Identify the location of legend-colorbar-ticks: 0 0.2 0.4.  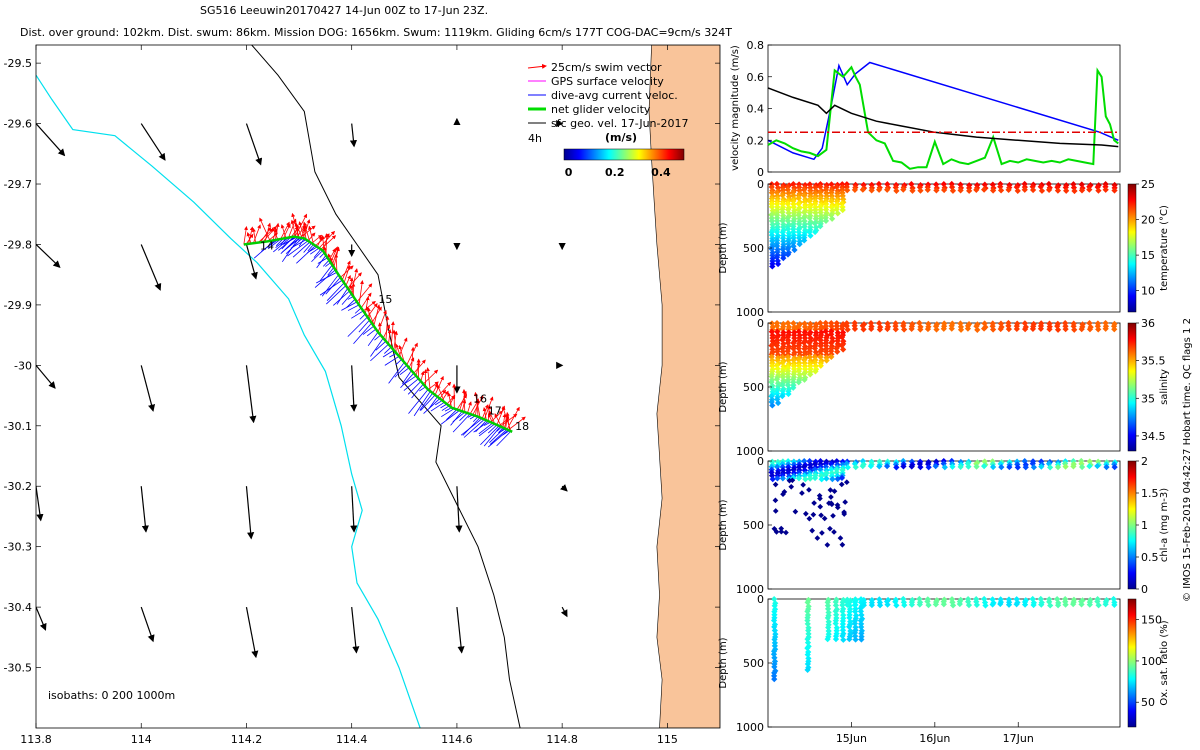
(618, 172).